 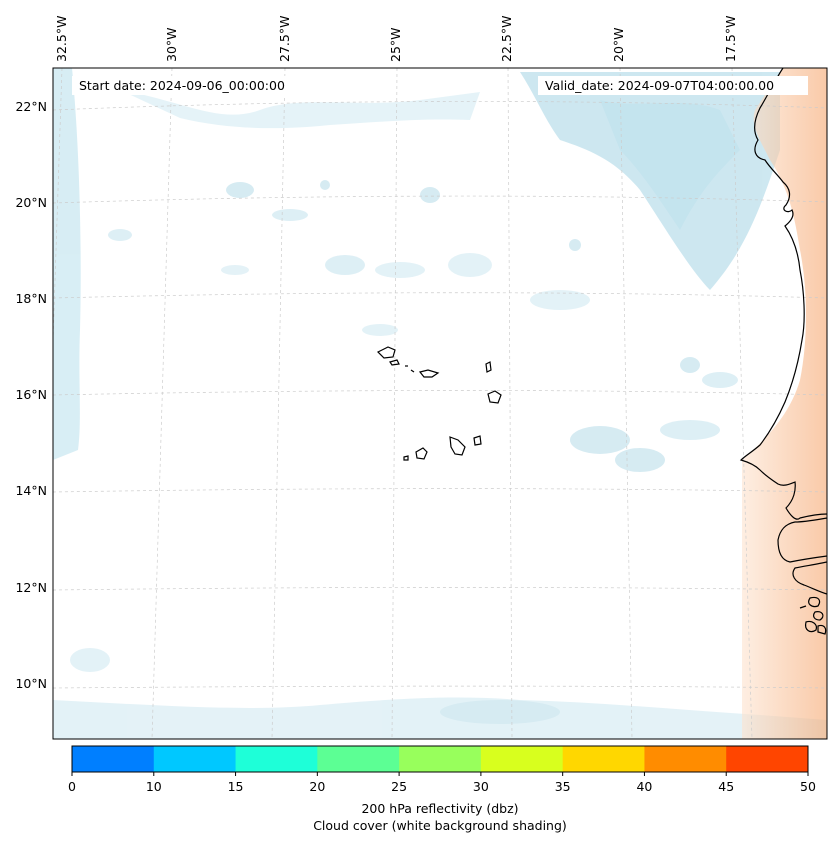 What do you see at coordinates (399, 786) in the screenshot?
I see `colorbar-tick-label: 25` at bounding box center [399, 786].